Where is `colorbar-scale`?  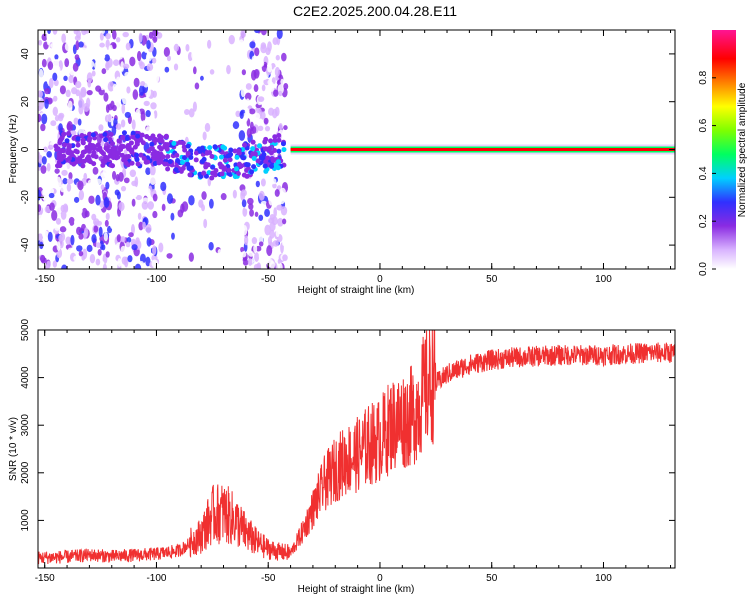
colorbar-scale is located at coordinates (724, 149).